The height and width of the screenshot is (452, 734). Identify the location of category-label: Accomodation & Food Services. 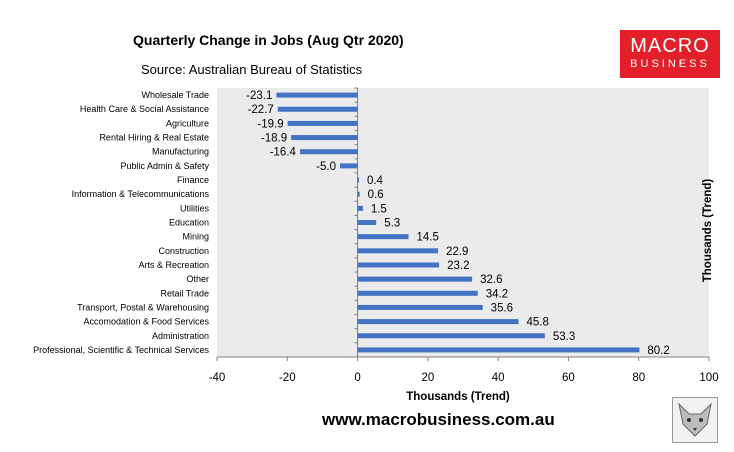
(146, 322).